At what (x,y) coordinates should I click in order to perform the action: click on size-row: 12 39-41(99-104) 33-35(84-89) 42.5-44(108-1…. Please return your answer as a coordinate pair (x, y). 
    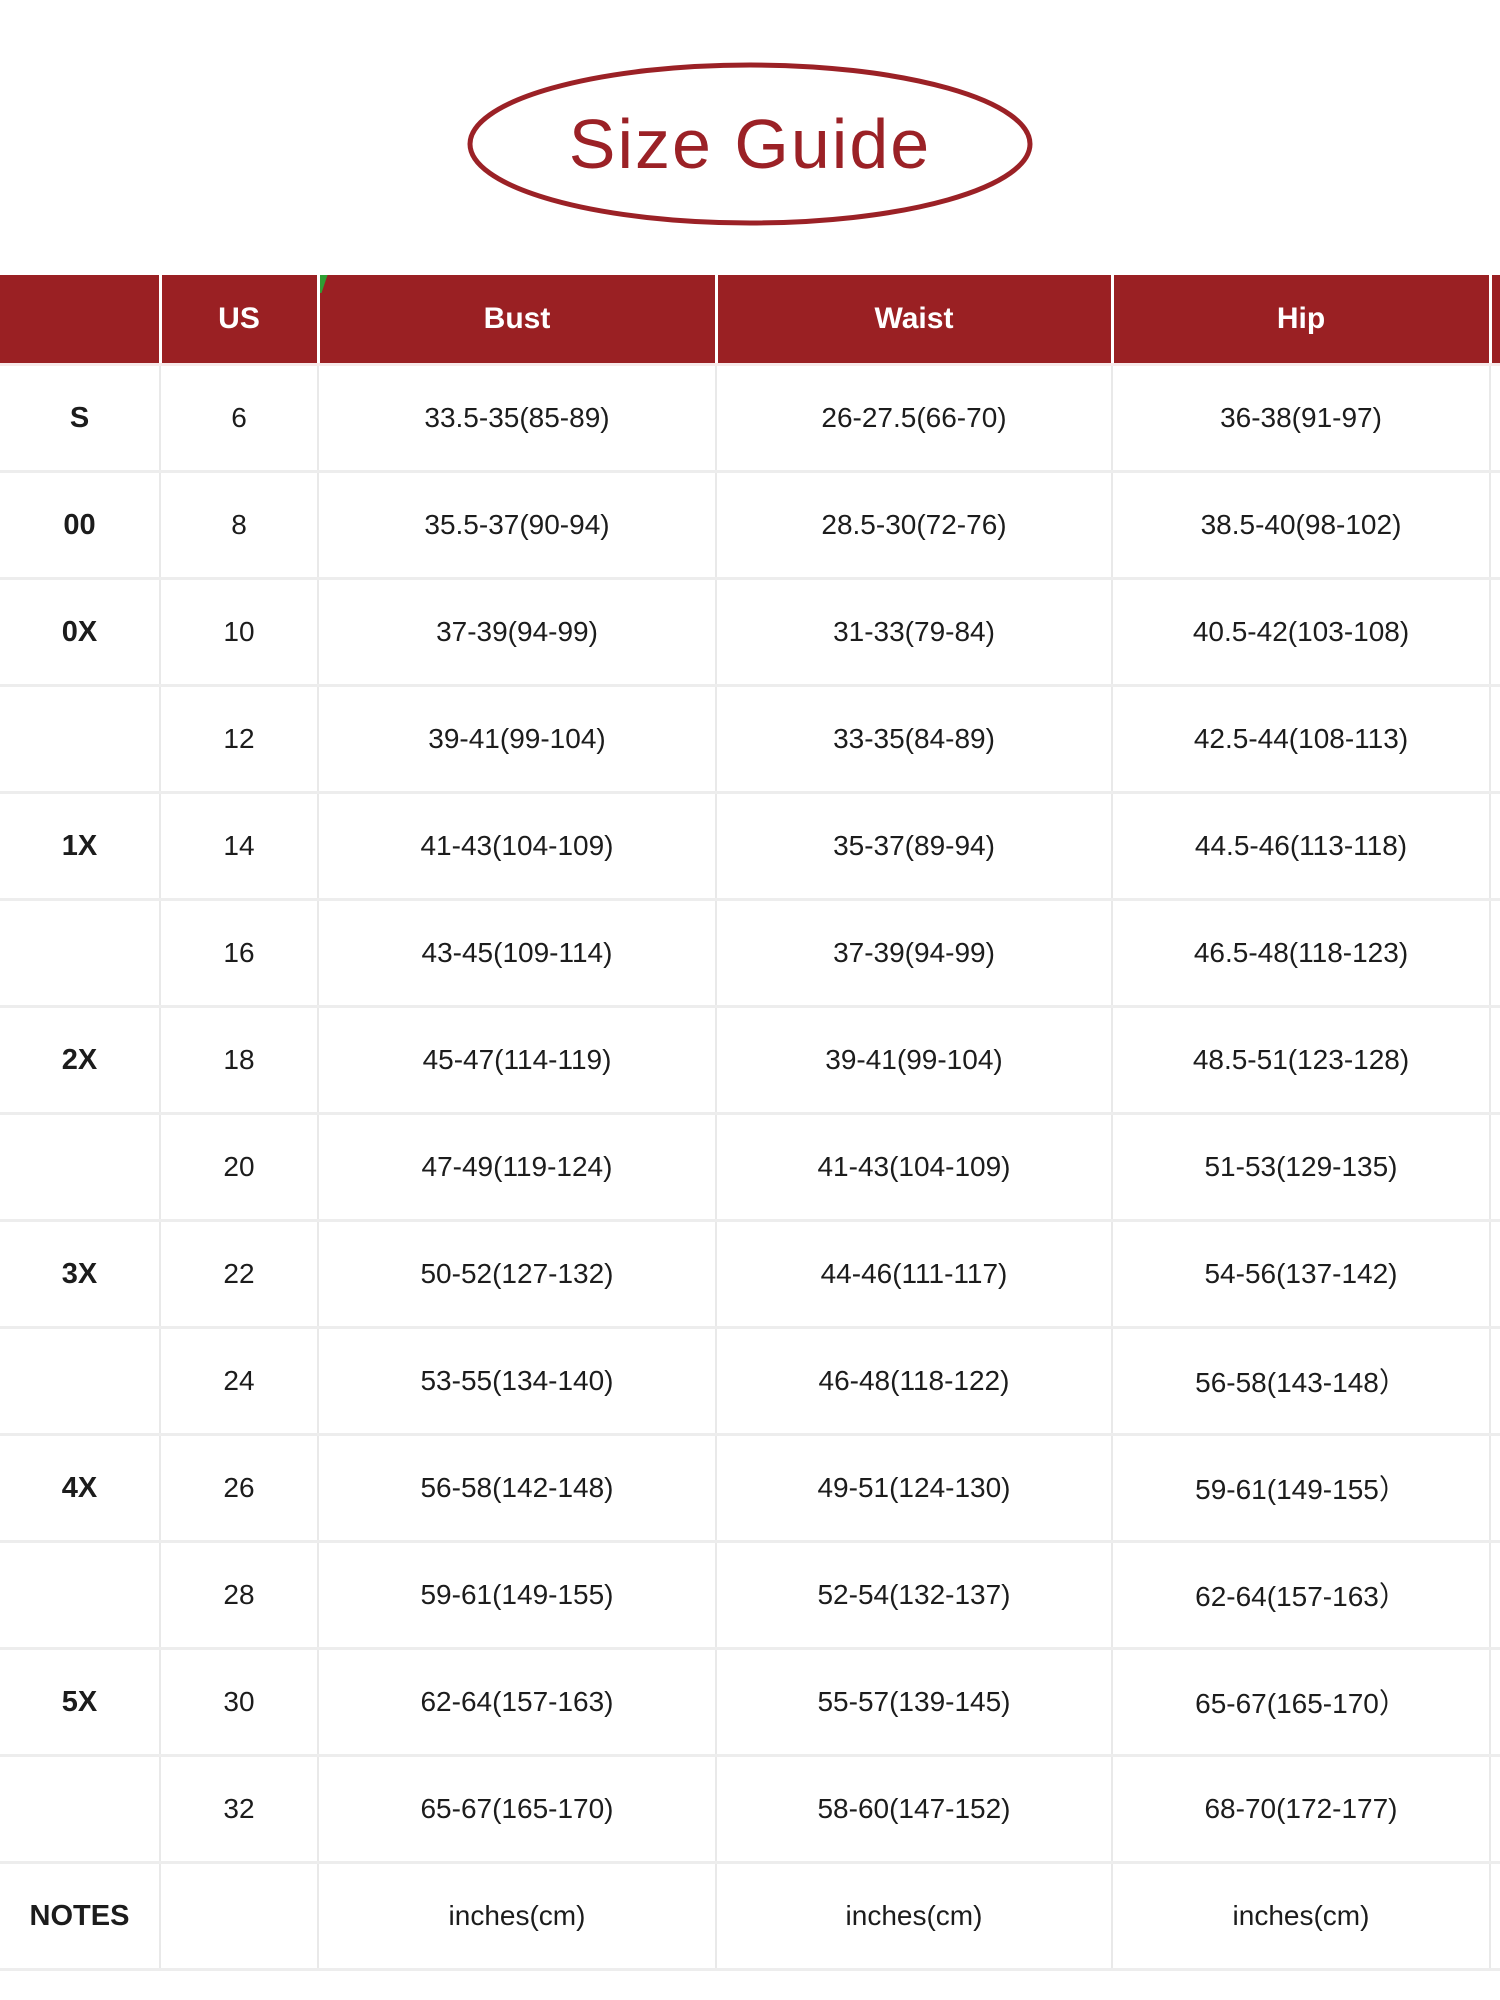
    Looking at the image, I should click on (750, 739).